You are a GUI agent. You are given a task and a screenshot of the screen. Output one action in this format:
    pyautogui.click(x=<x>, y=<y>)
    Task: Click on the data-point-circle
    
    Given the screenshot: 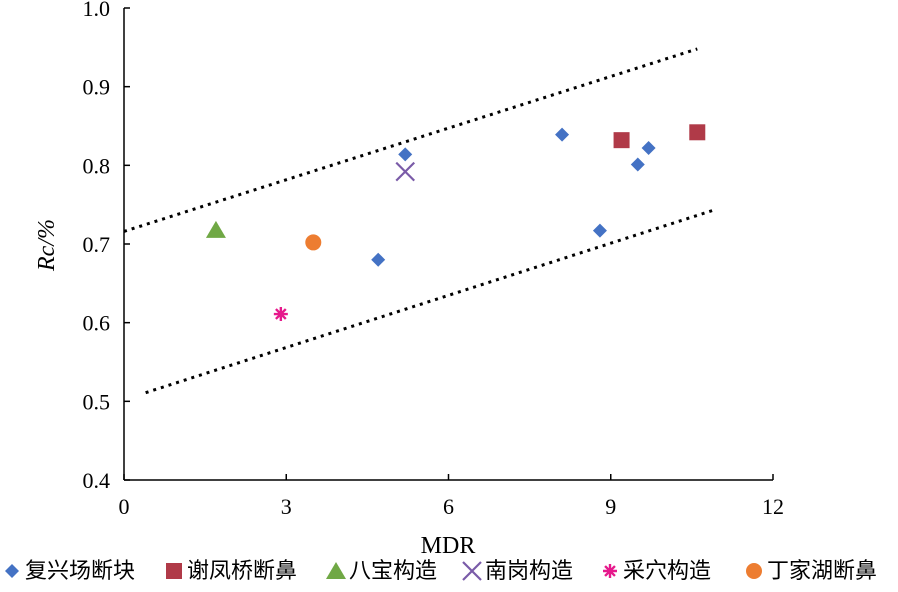 What is the action you would take?
    pyautogui.click(x=313, y=242)
    